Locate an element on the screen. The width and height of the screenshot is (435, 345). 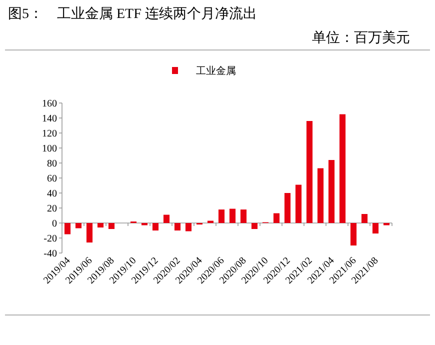
y-tick-label: 40 is located at coordinates (52, 194).